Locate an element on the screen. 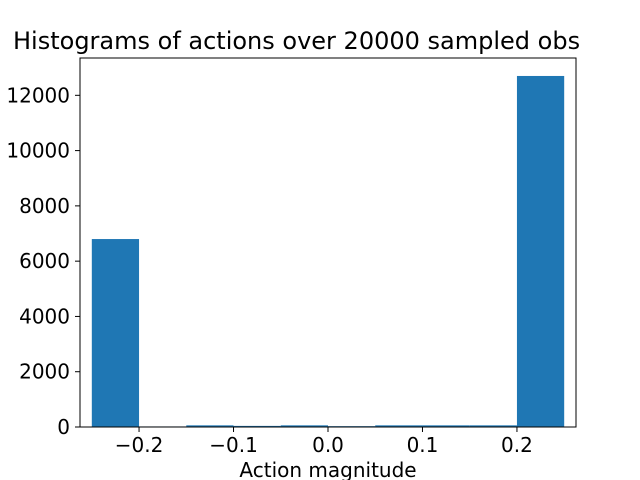  x-ticks-group: −0.2 −0.1 0.0 0.1 0.2 is located at coordinates (324, 442).